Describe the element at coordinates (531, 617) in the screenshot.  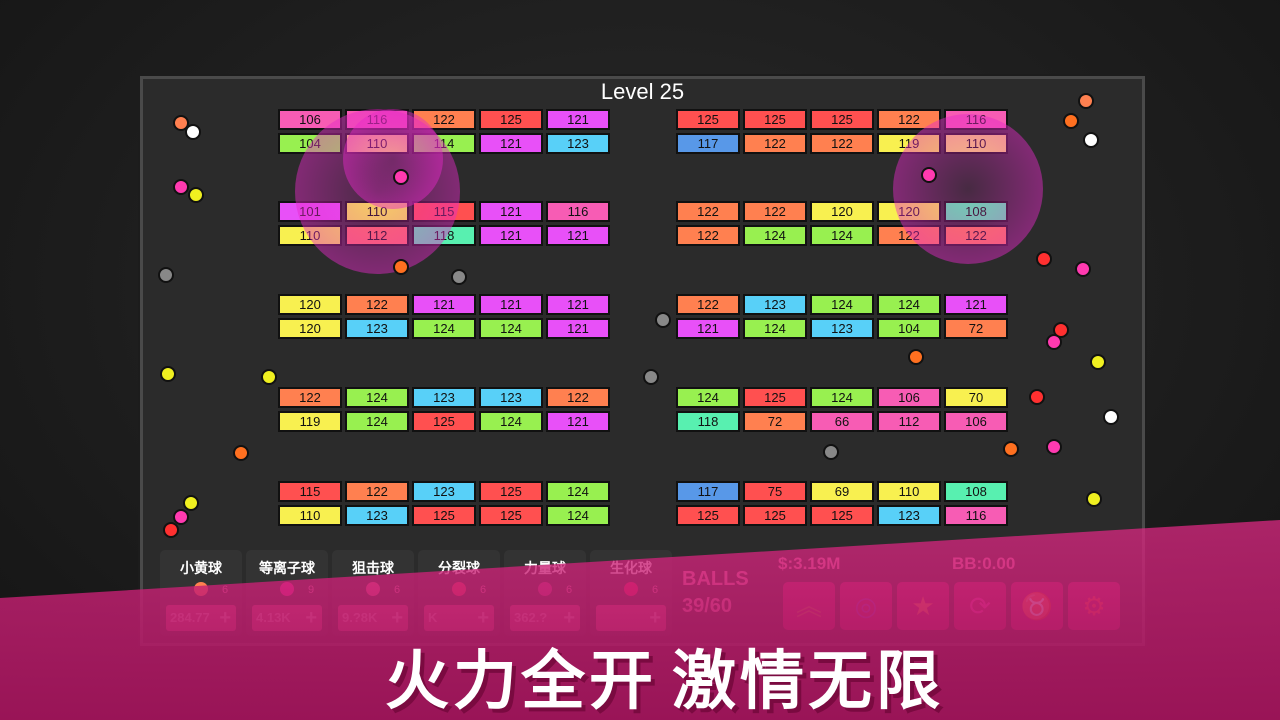
I see `ball-price: 362.?` at that location.